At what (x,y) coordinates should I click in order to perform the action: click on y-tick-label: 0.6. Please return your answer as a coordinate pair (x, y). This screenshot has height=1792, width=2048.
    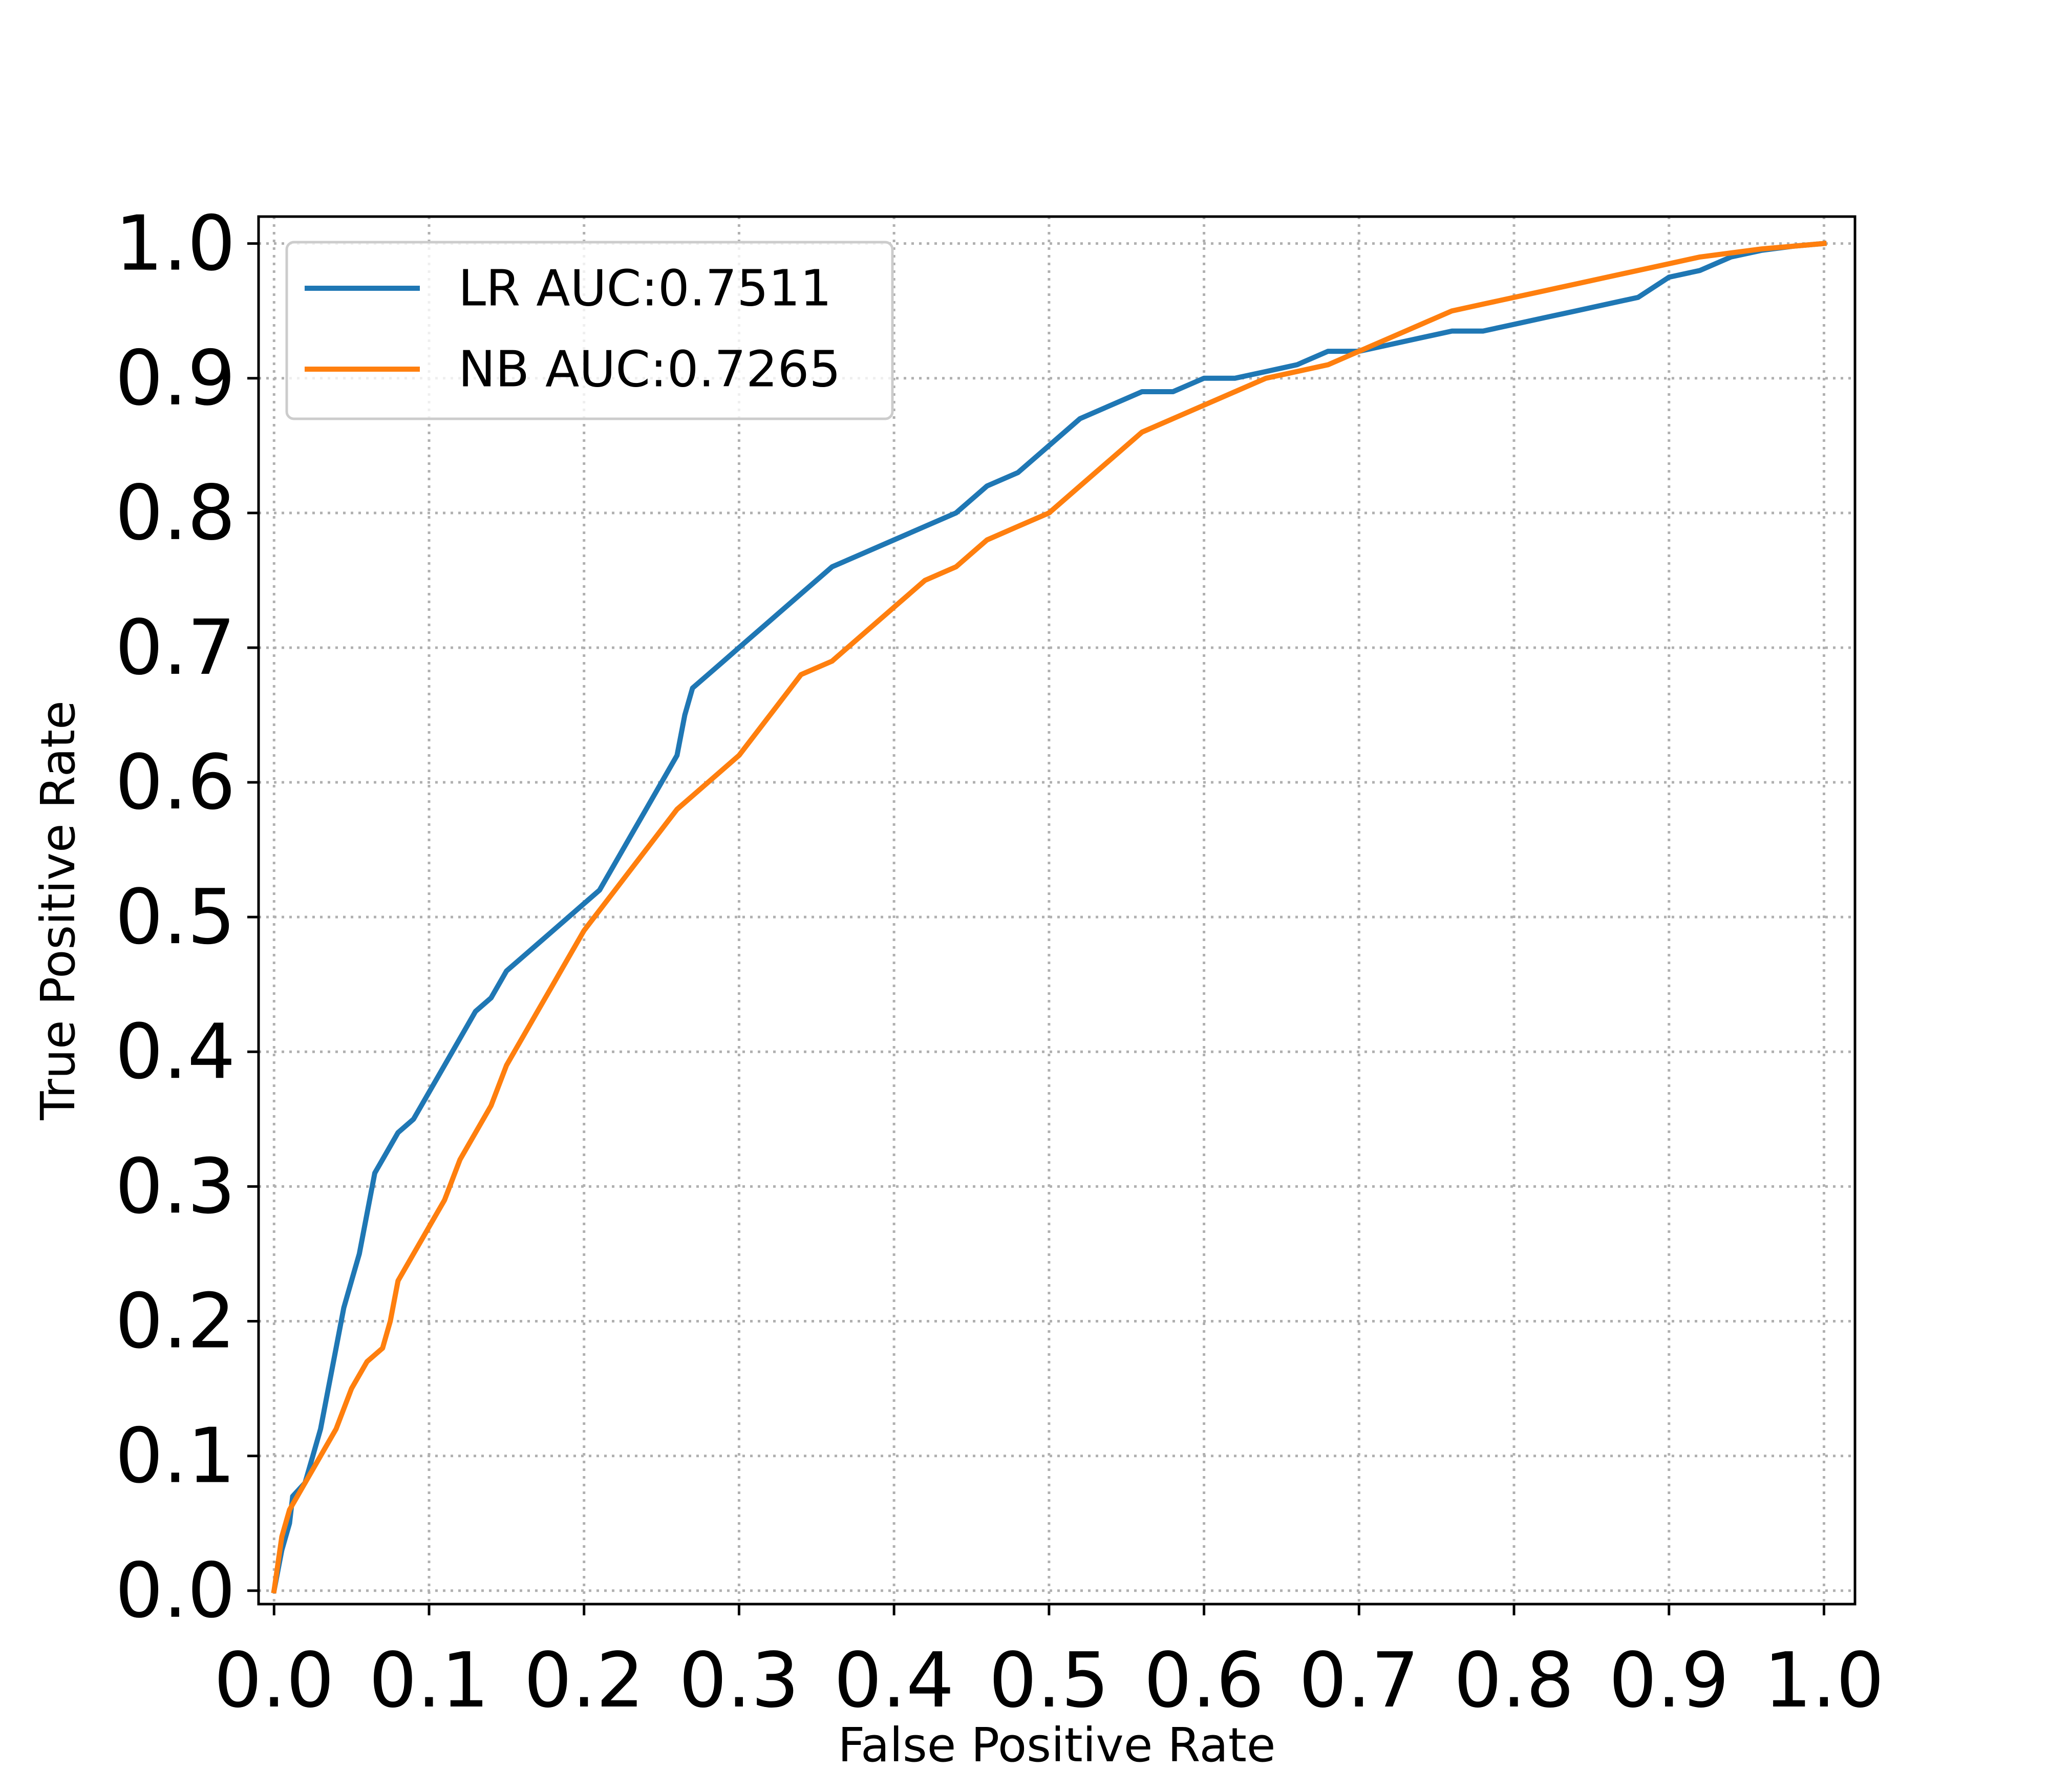
    Looking at the image, I should click on (175, 782).